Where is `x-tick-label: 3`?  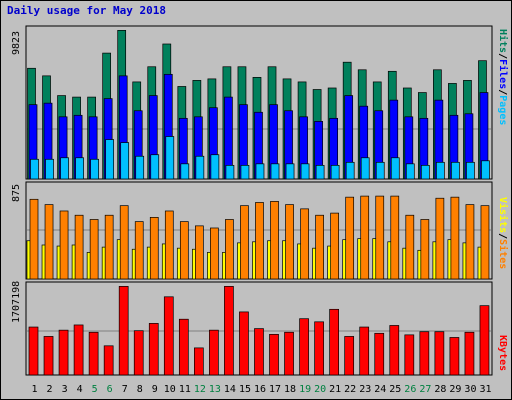
x-tick-label: 3 is located at coordinates (65, 389).